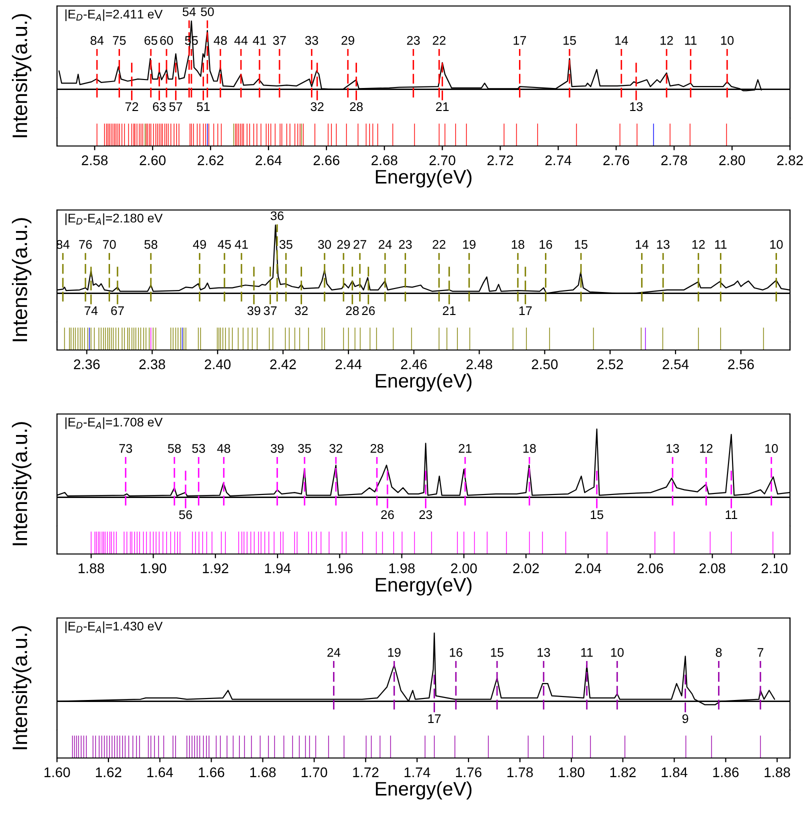 The height and width of the screenshot is (828, 810). Describe the element at coordinates (713, 568) in the screenshot. I see `x-tick-label: 2.08` at that location.